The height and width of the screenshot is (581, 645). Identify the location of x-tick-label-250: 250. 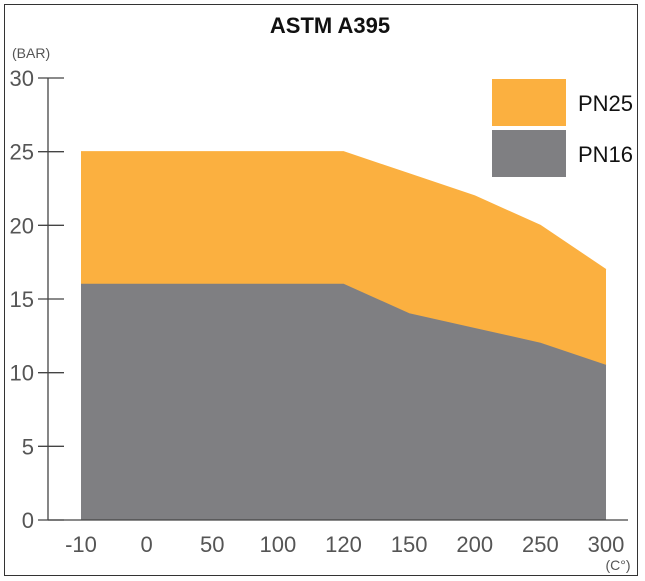
(540, 544).